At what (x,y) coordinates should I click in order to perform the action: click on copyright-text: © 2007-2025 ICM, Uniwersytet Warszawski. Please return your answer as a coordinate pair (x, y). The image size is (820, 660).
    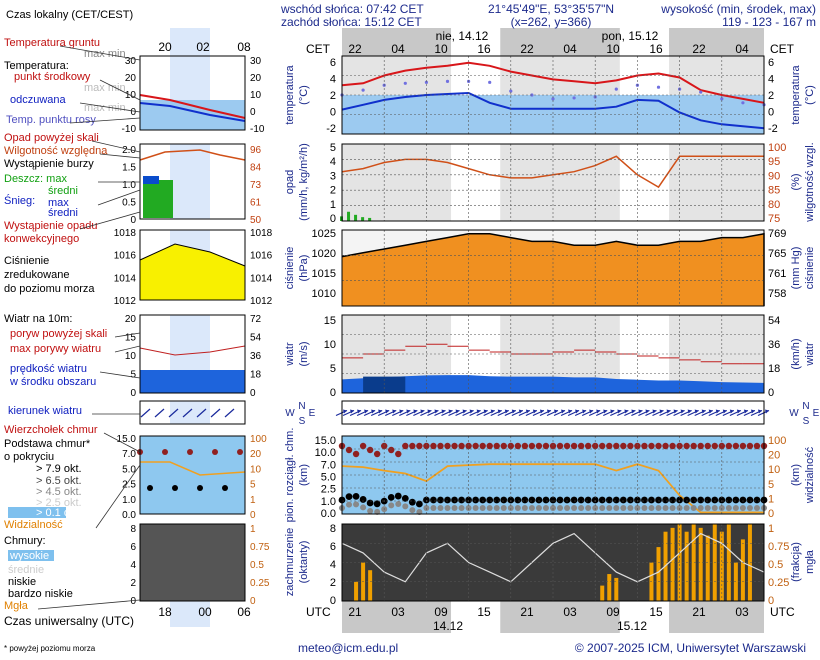
    Looking at the image, I should click on (690, 648).